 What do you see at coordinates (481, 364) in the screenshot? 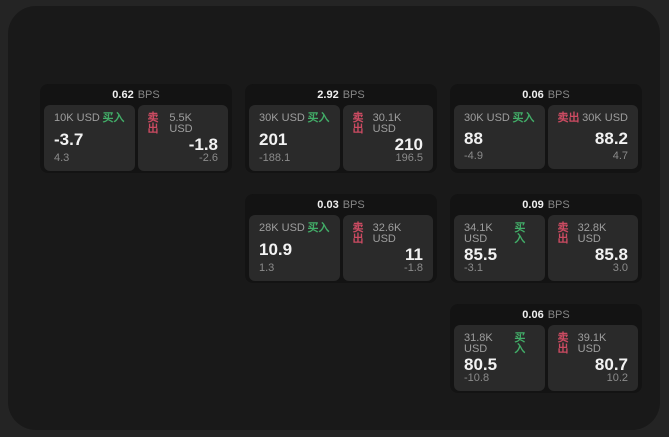
I see `buy-price: 80.5` at bounding box center [481, 364].